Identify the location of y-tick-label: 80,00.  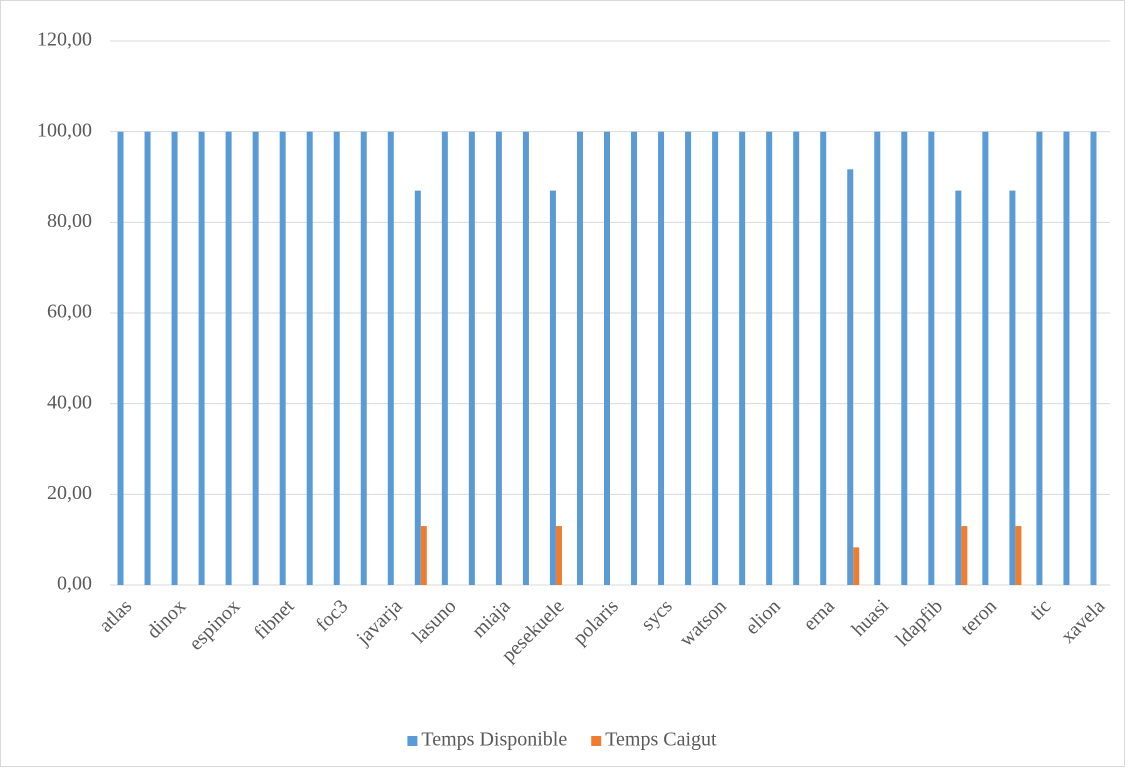
(69, 221).